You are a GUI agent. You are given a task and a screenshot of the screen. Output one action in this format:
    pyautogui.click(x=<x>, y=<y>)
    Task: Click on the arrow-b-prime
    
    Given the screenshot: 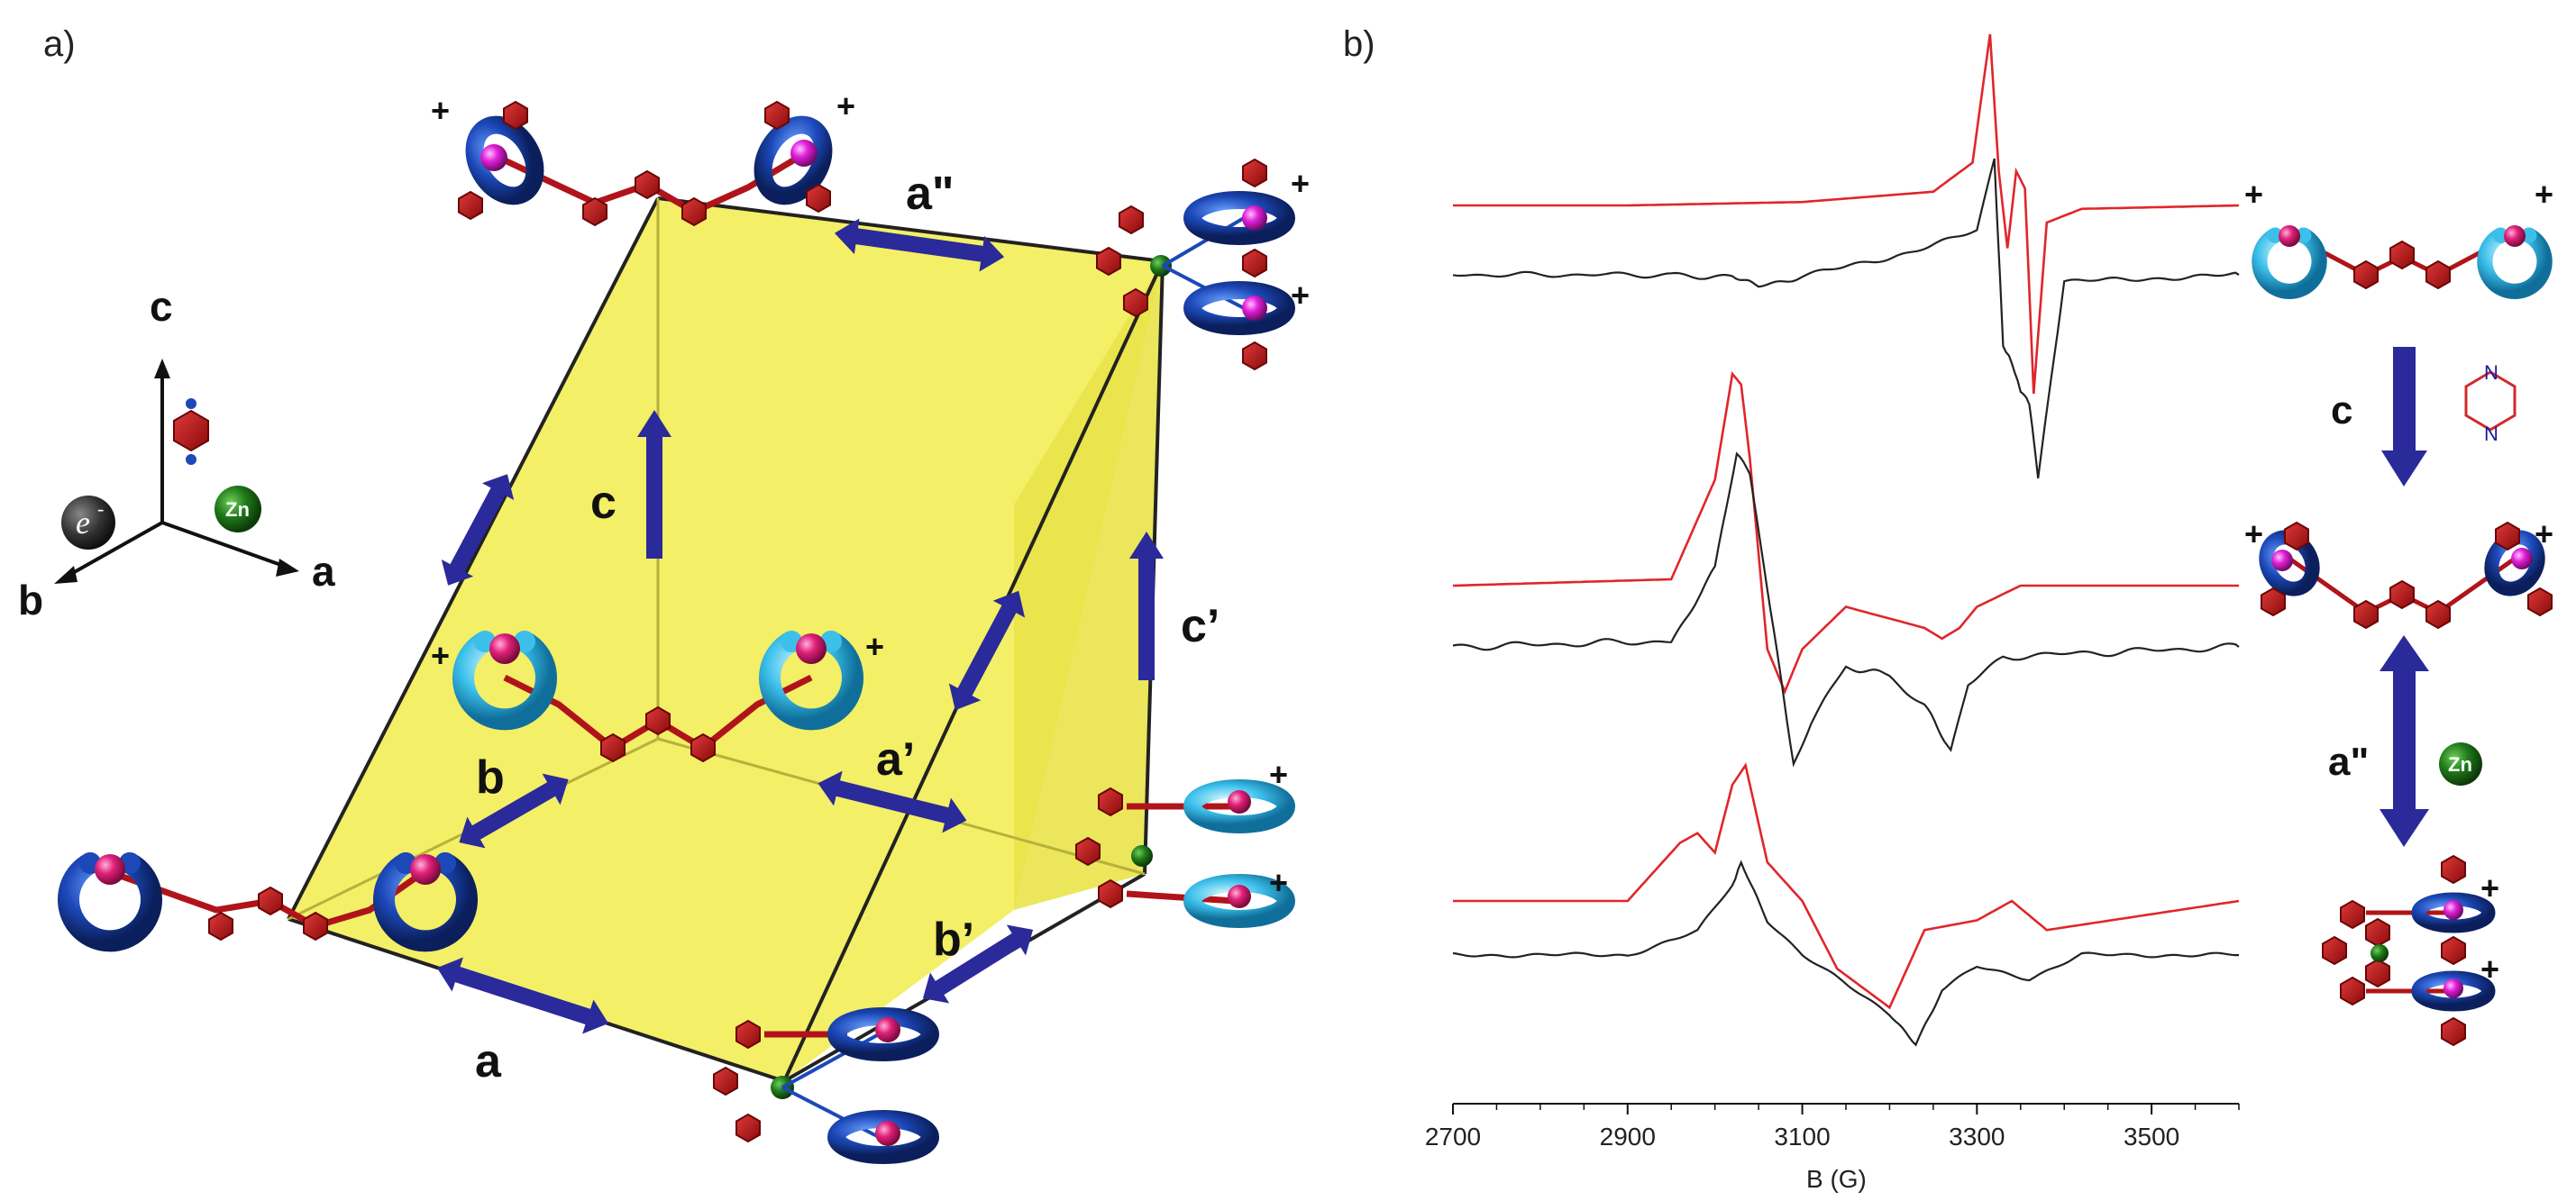 What is the action you would take?
    pyautogui.click(x=978, y=964)
    